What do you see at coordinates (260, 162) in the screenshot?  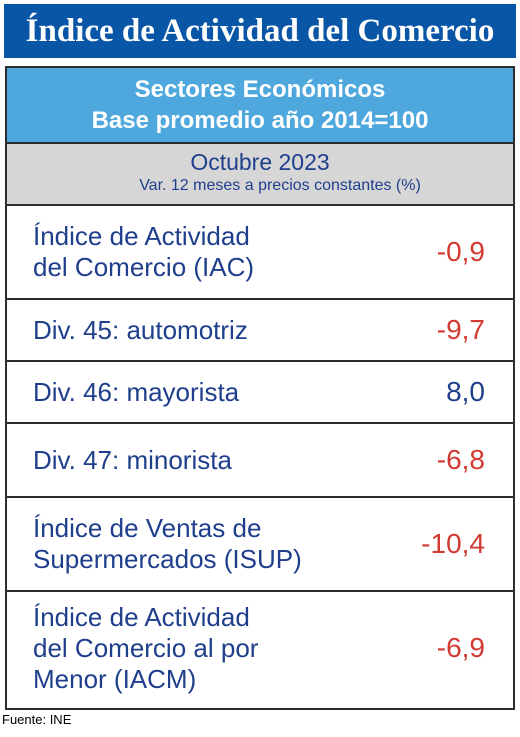 I see `period-month: Octubre 2023` at bounding box center [260, 162].